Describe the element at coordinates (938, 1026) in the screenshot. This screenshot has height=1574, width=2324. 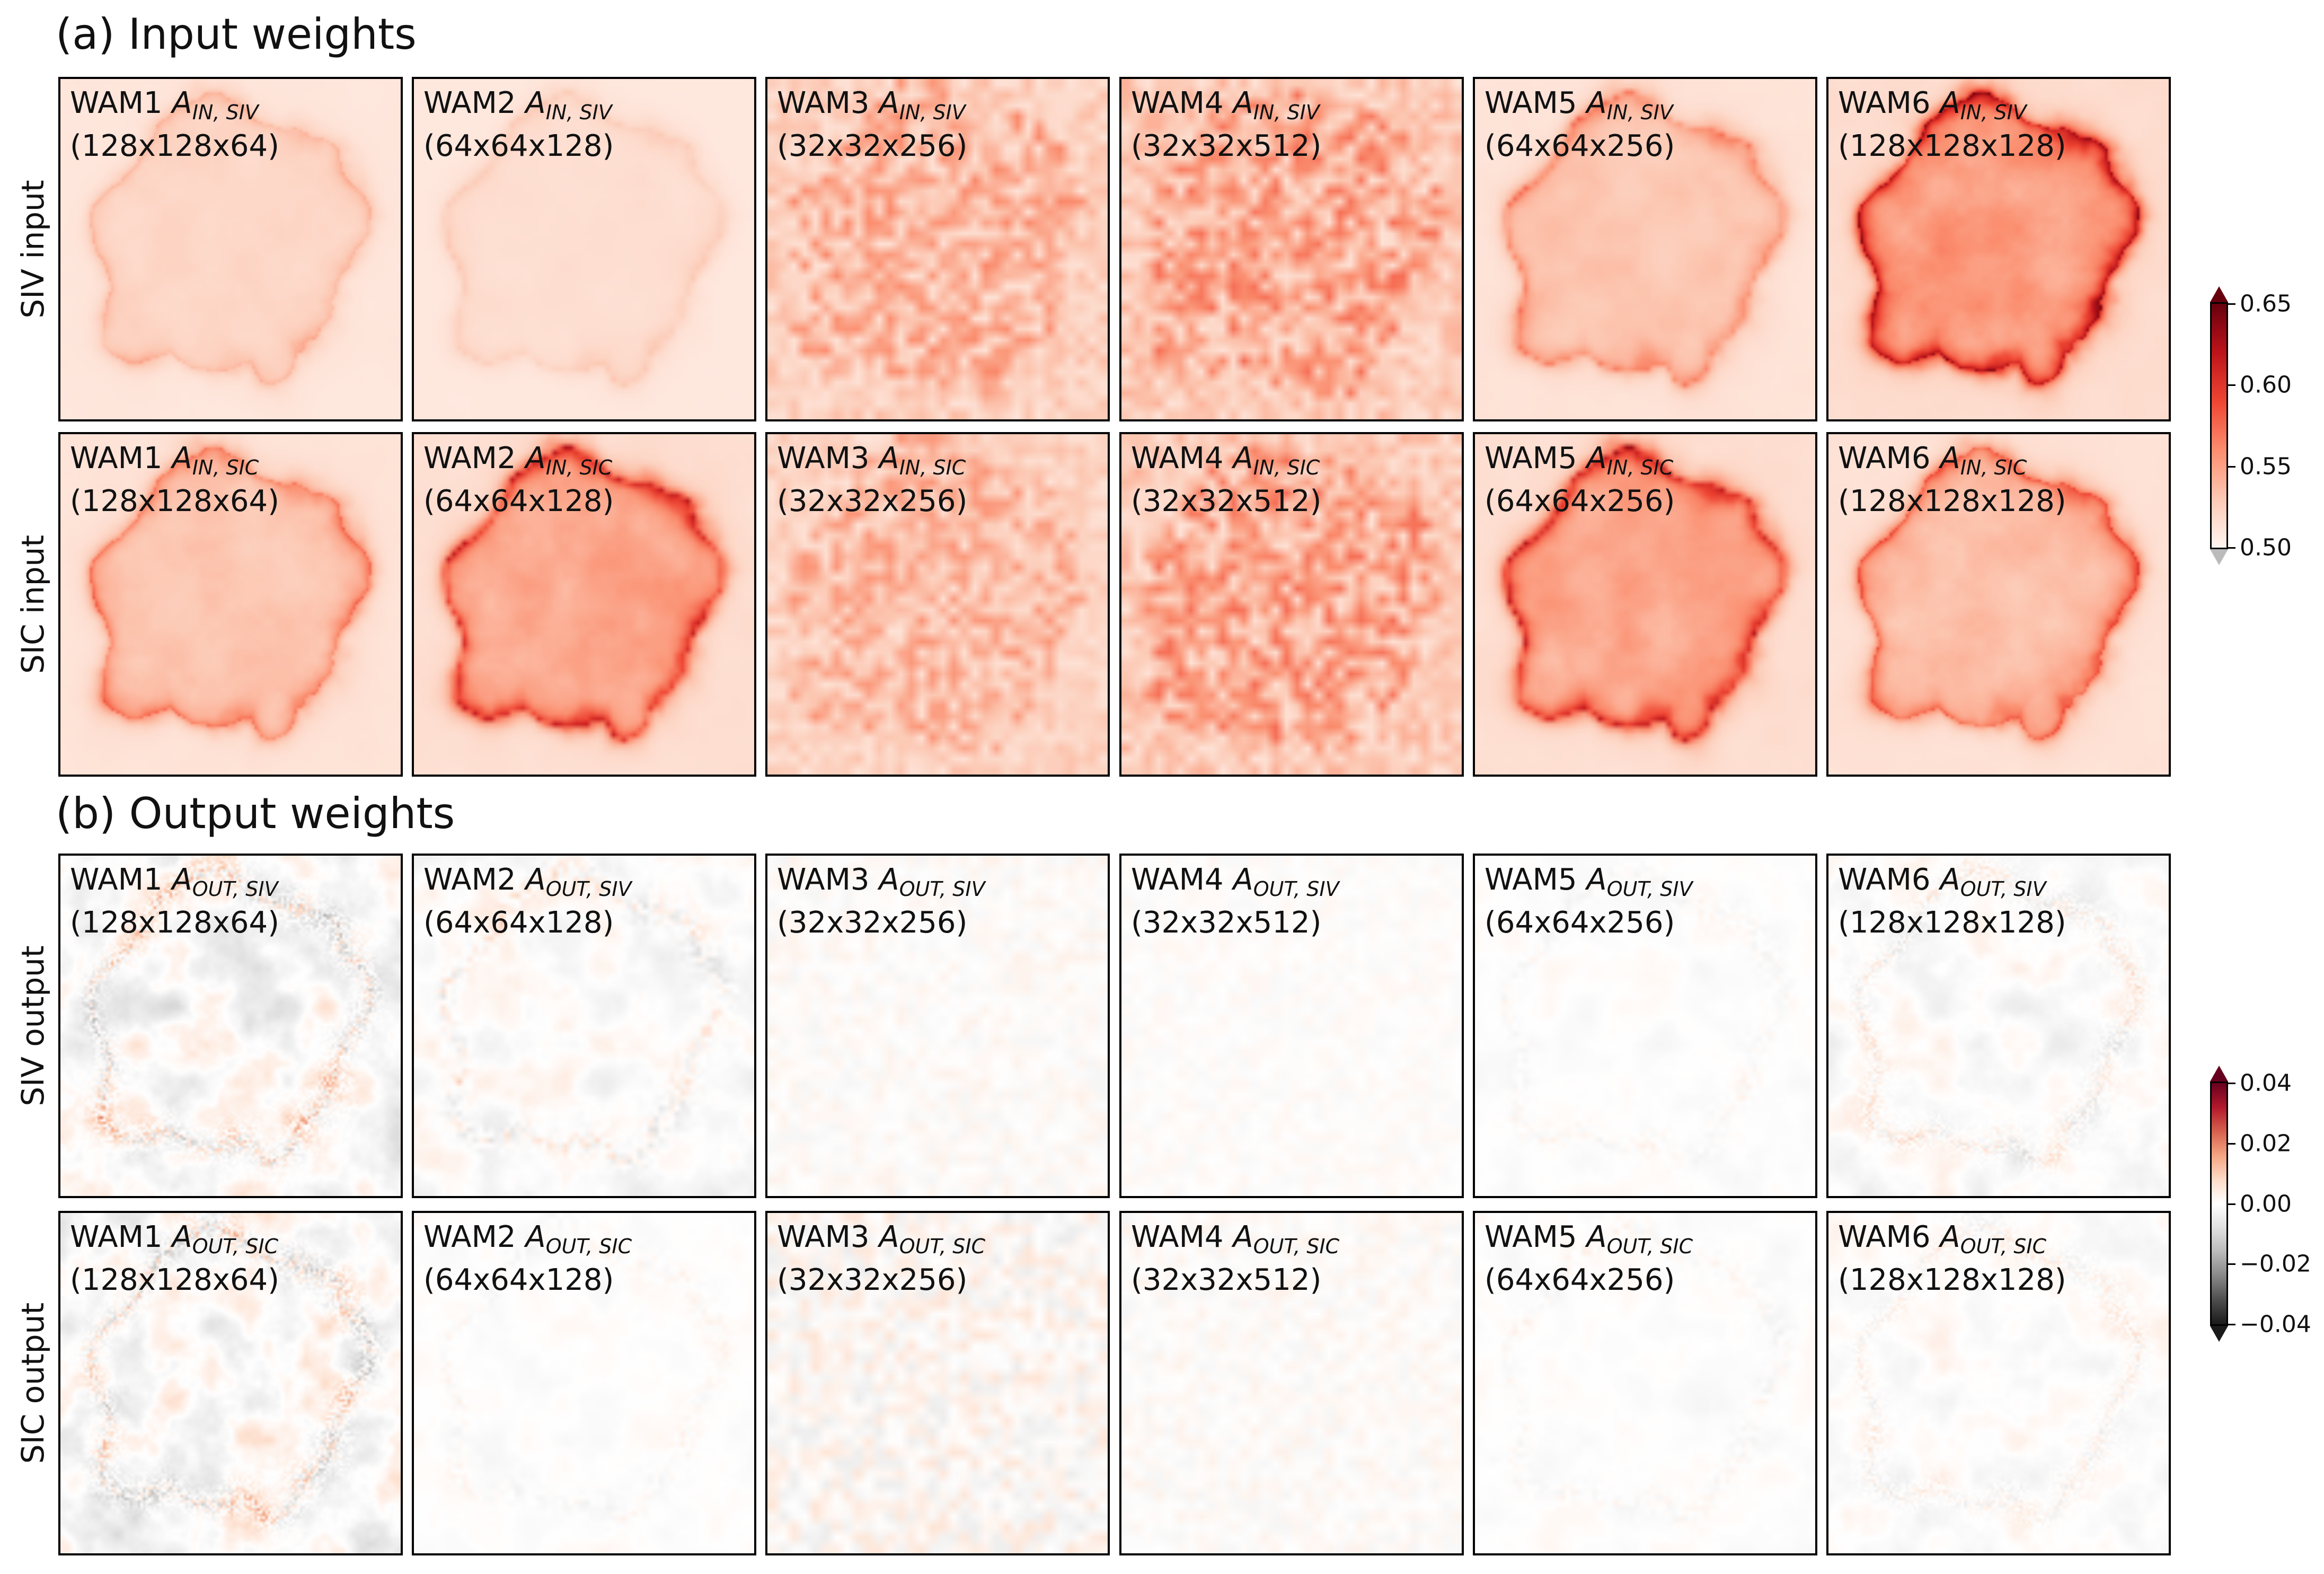
I see `heatmap-panel-wam3-out-siv: WAM3 AOUT, SIV (32x32x256)` at that location.